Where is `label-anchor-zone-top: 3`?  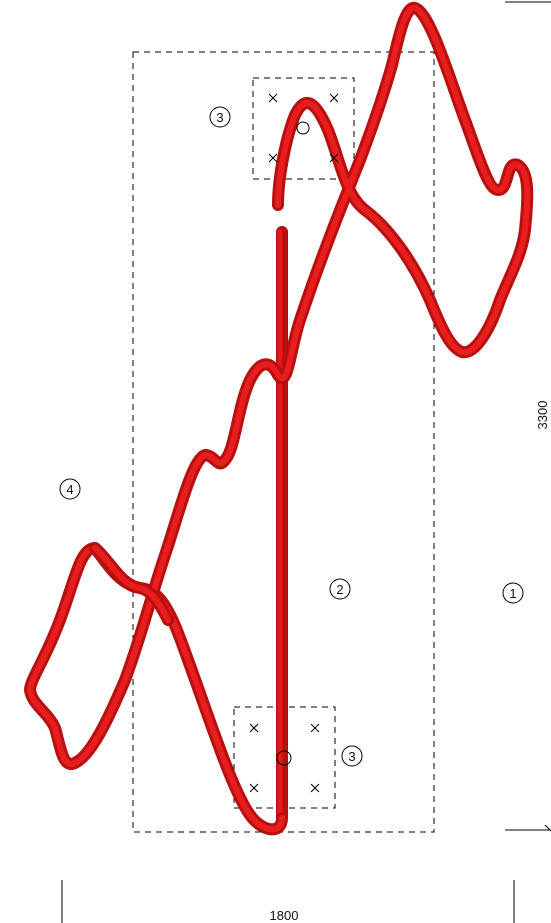 label-anchor-zone-top: 3 is located at coordinates (220, 117).